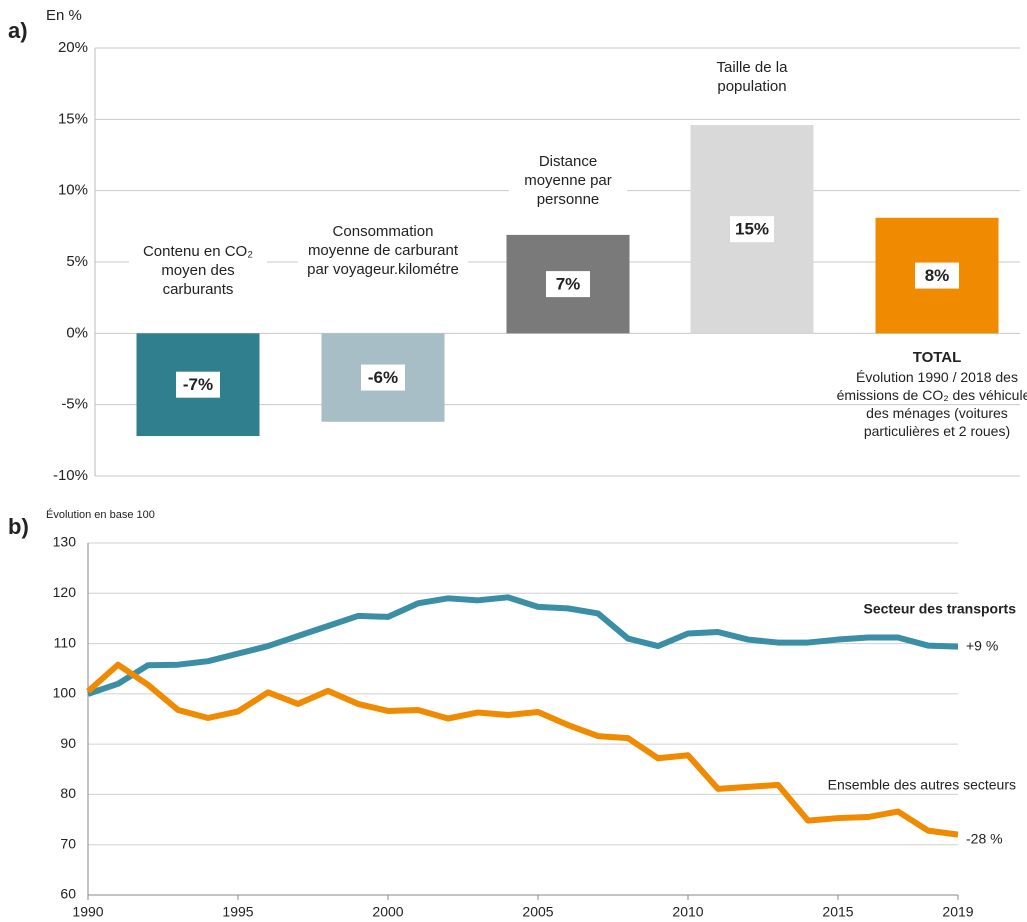 The width and height of the screenshot is (1027, 922). I want to click on y-tick-label: 90, so click(68, 743).